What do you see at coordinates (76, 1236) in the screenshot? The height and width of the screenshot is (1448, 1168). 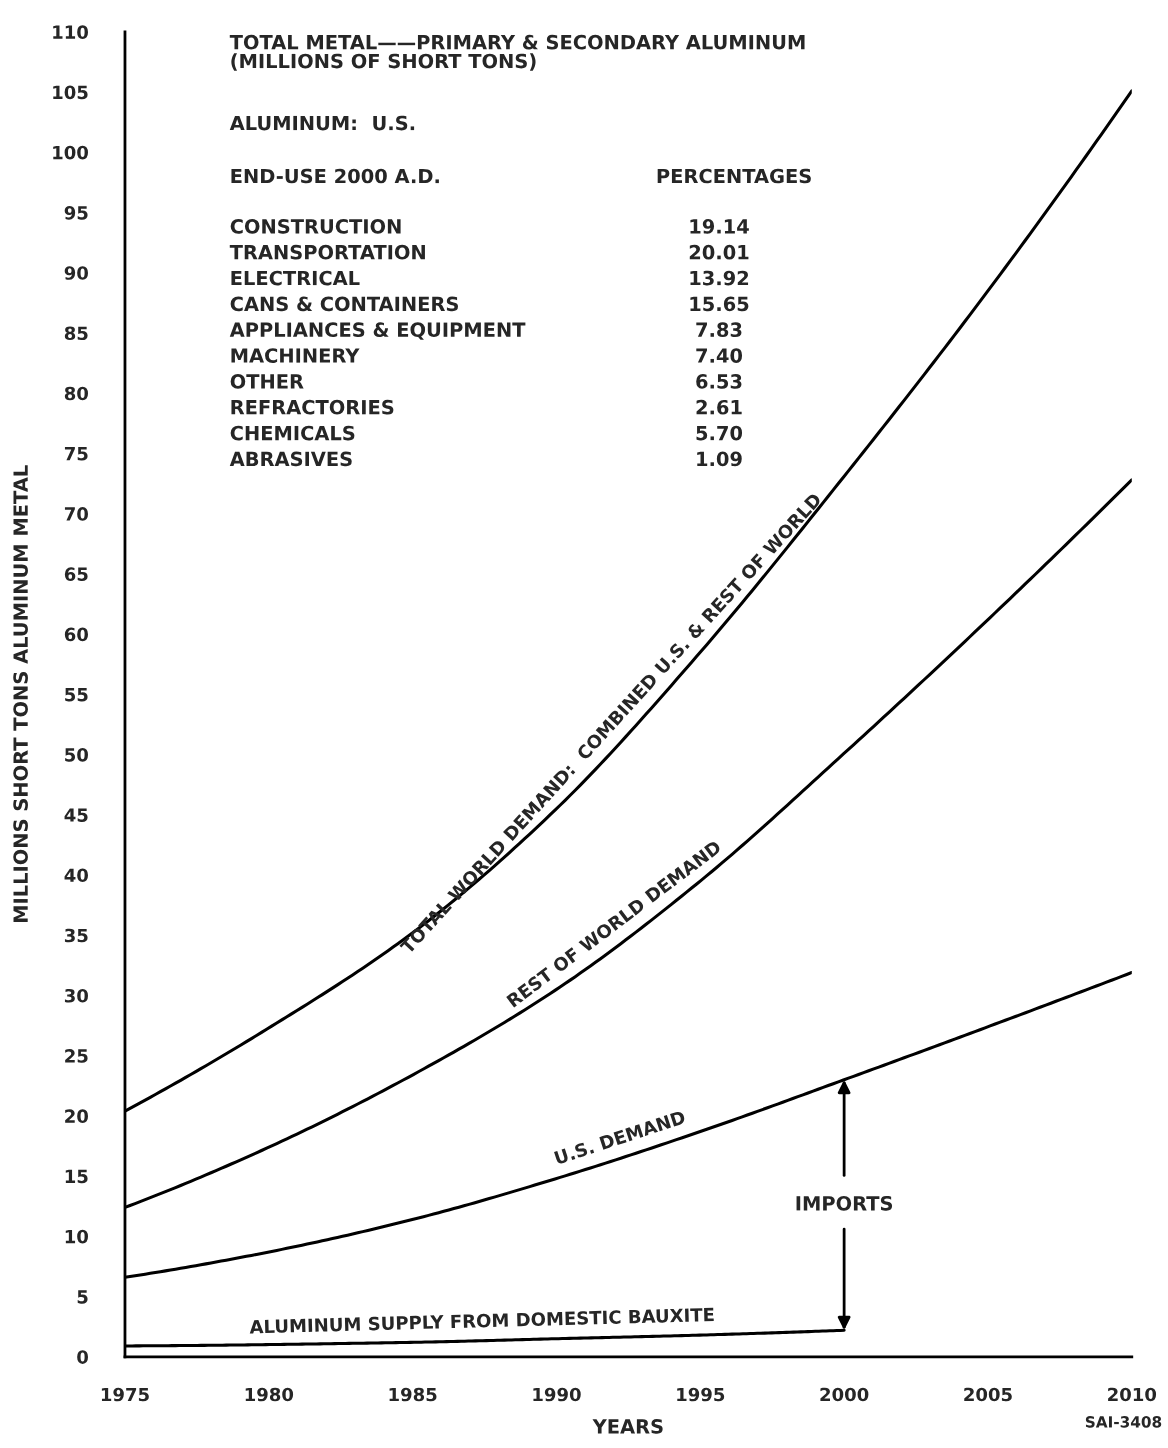 I see `y-tick-label: 10` at bounding box center [76, 1236].